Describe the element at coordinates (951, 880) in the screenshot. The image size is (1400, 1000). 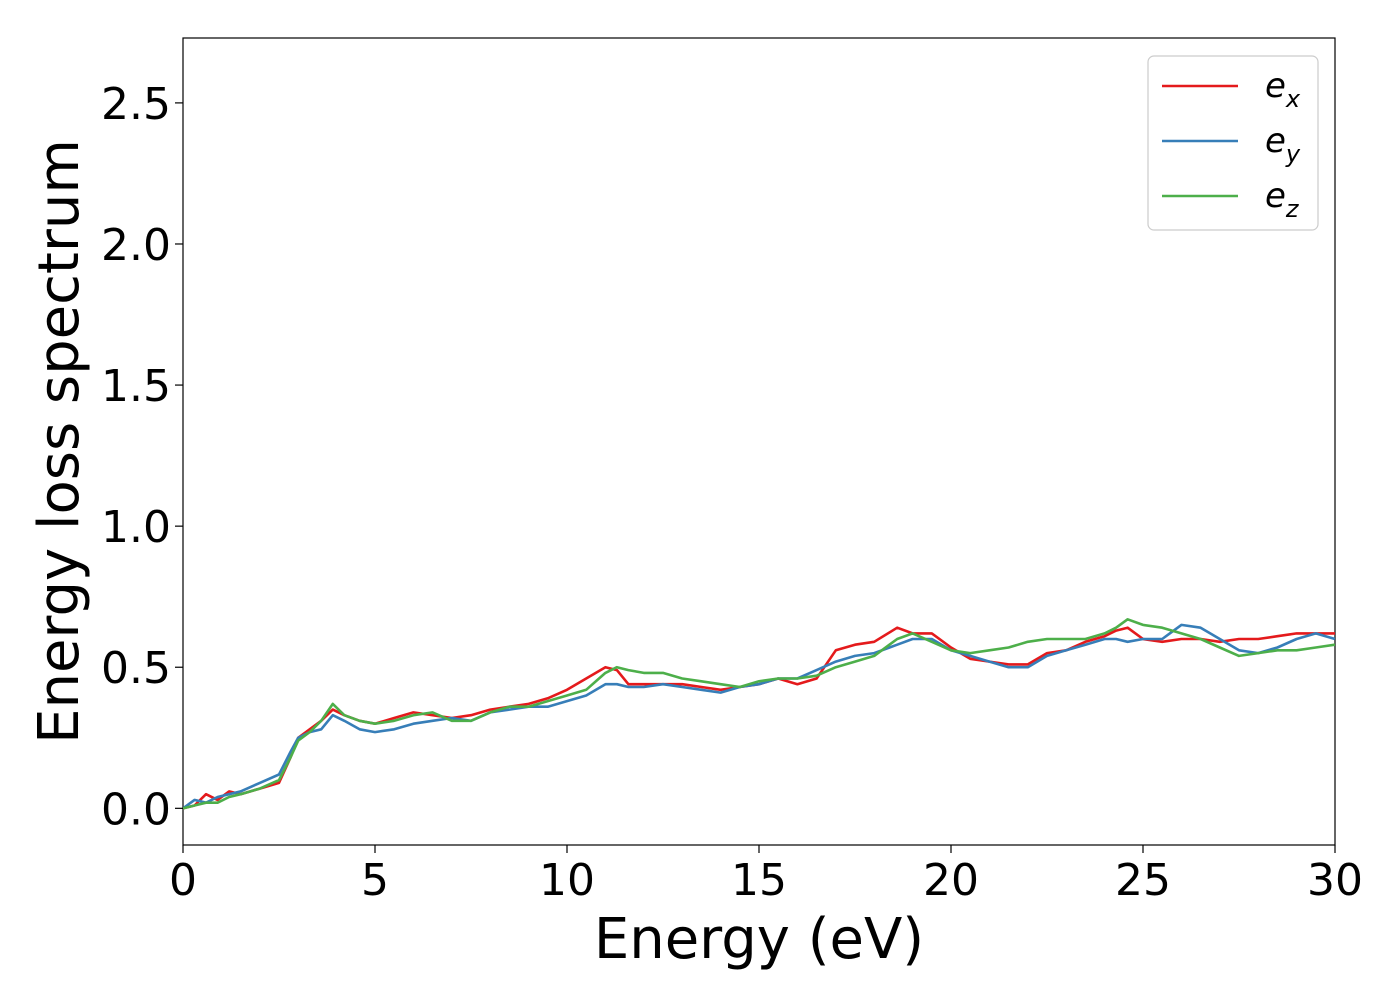
I see `x-tick-label: 20` at that location.